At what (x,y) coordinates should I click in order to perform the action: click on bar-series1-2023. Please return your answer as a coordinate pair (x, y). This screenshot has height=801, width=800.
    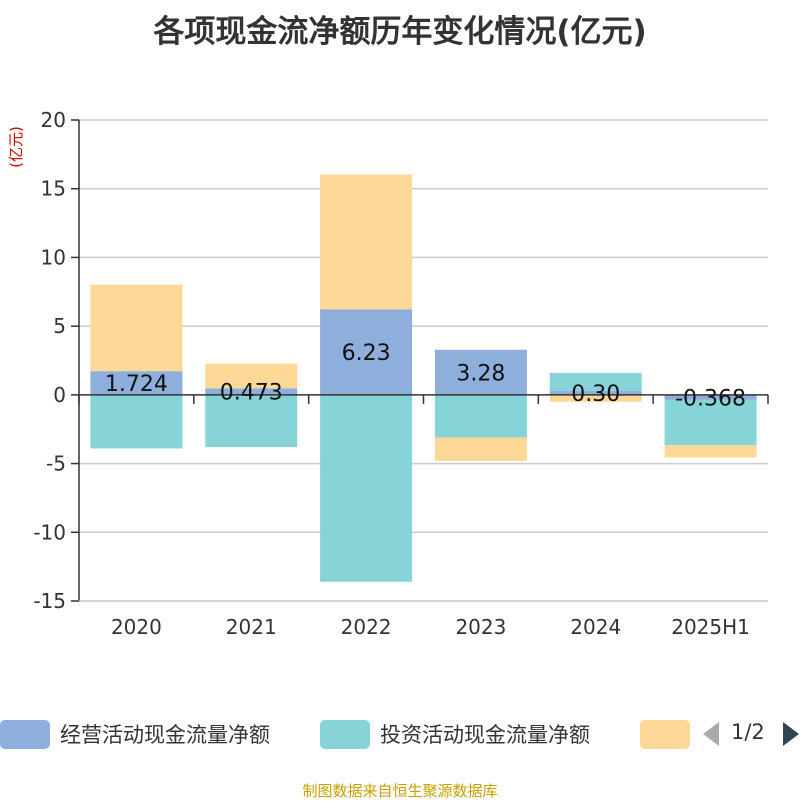
    Looking at the image, I should click on (480, 416).